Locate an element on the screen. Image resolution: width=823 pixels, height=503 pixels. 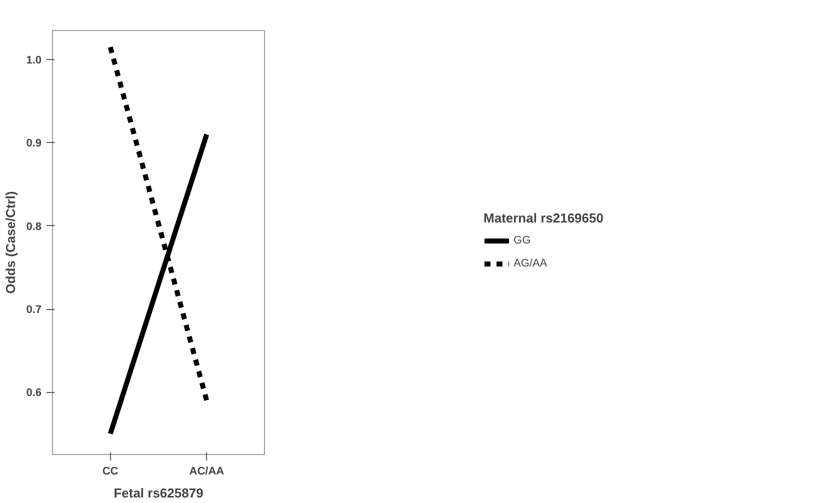
y-tick-label: 0.9 is located at coordinates (34, 144).